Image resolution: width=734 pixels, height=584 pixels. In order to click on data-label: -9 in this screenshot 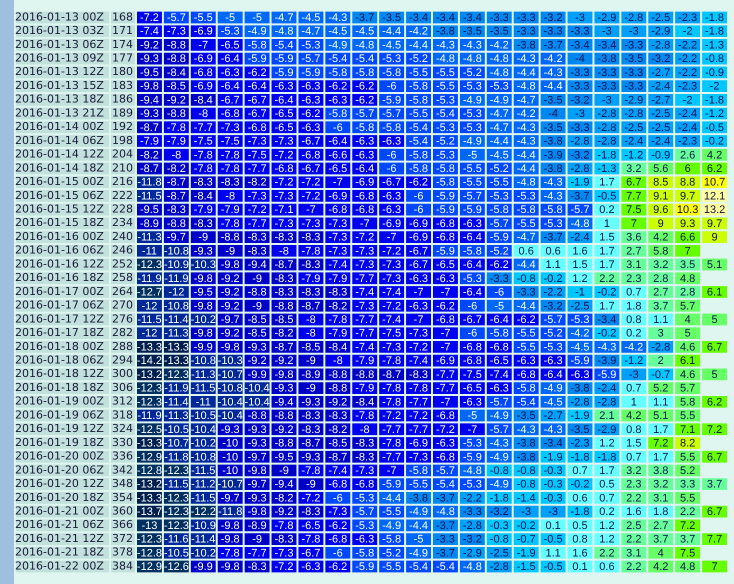, I will do `click(257, 540)`.